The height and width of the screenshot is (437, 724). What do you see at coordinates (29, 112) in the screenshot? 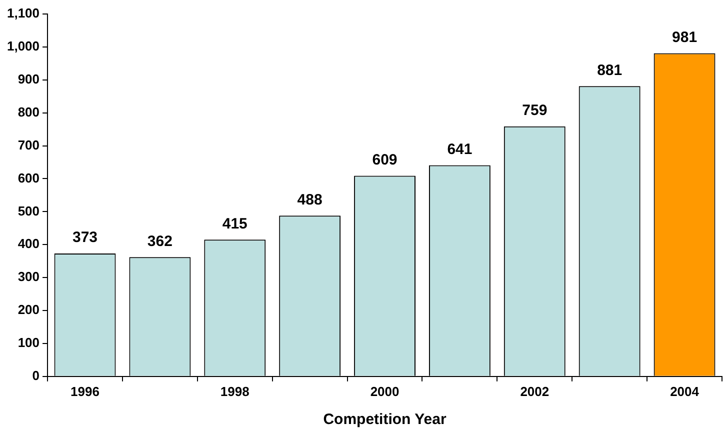
I see `y-tick-label: 800` at bounding box center [29, 112].